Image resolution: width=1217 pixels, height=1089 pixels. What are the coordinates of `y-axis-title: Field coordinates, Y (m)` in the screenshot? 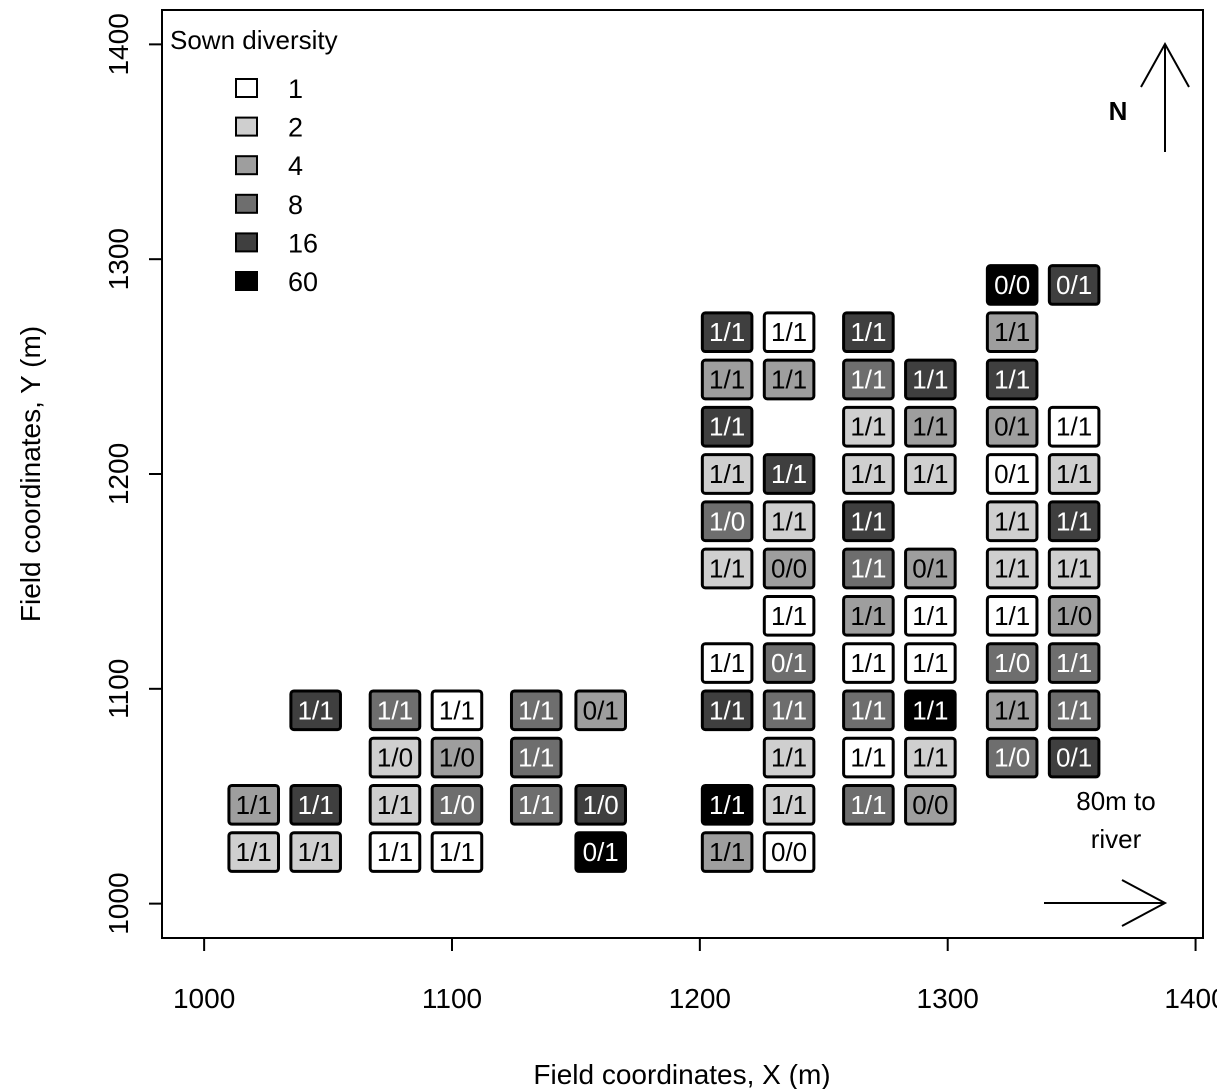 It's located at (30, 474).